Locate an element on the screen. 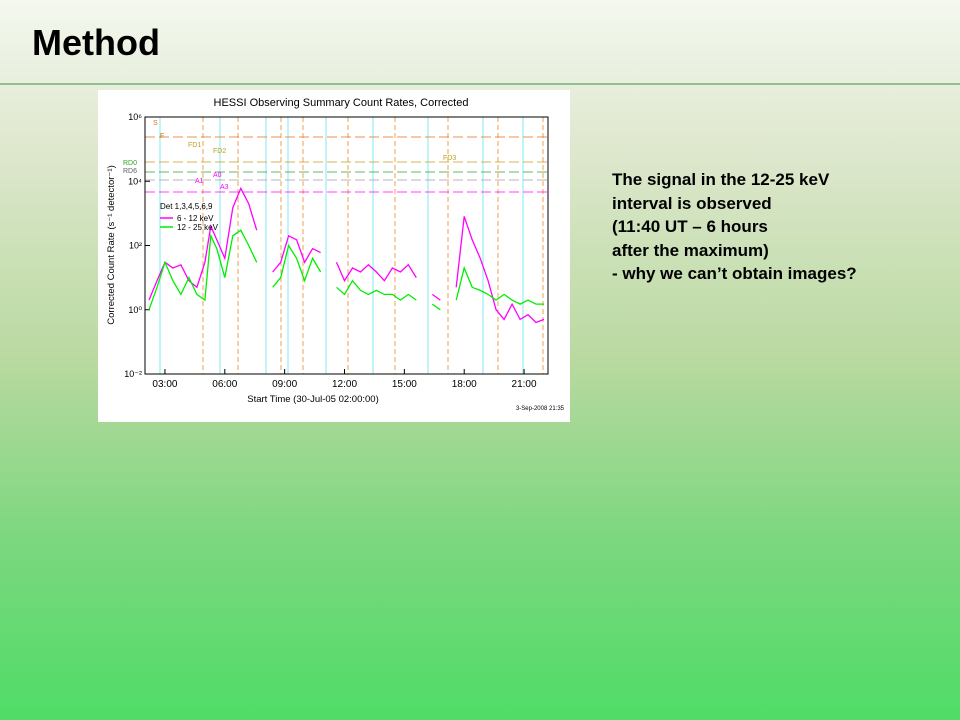 The image size is (960, 720). slide-title: Method is located at coordinates (96, 42).